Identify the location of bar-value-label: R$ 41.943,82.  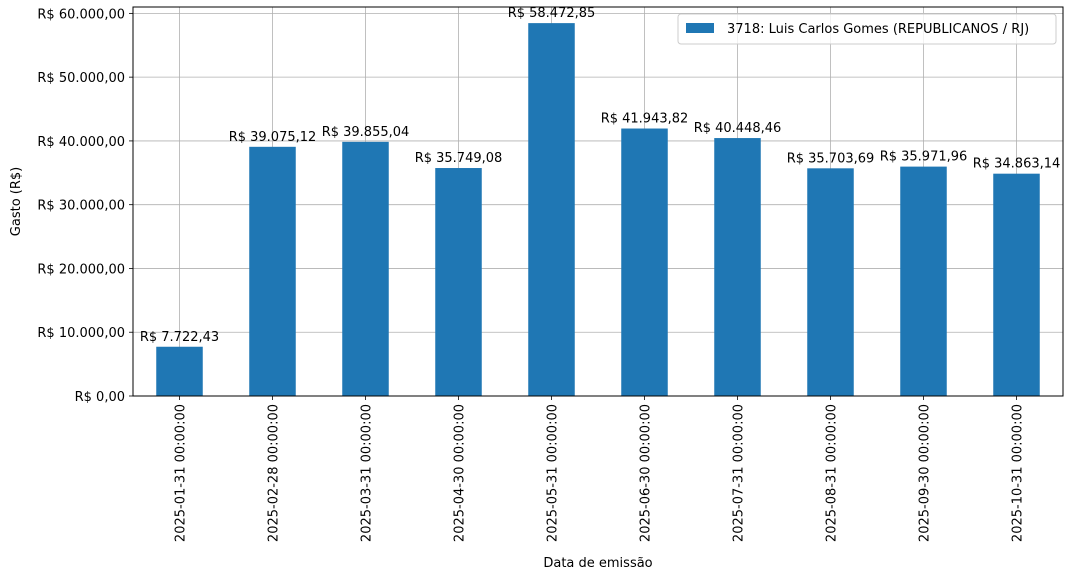
(645, 119).